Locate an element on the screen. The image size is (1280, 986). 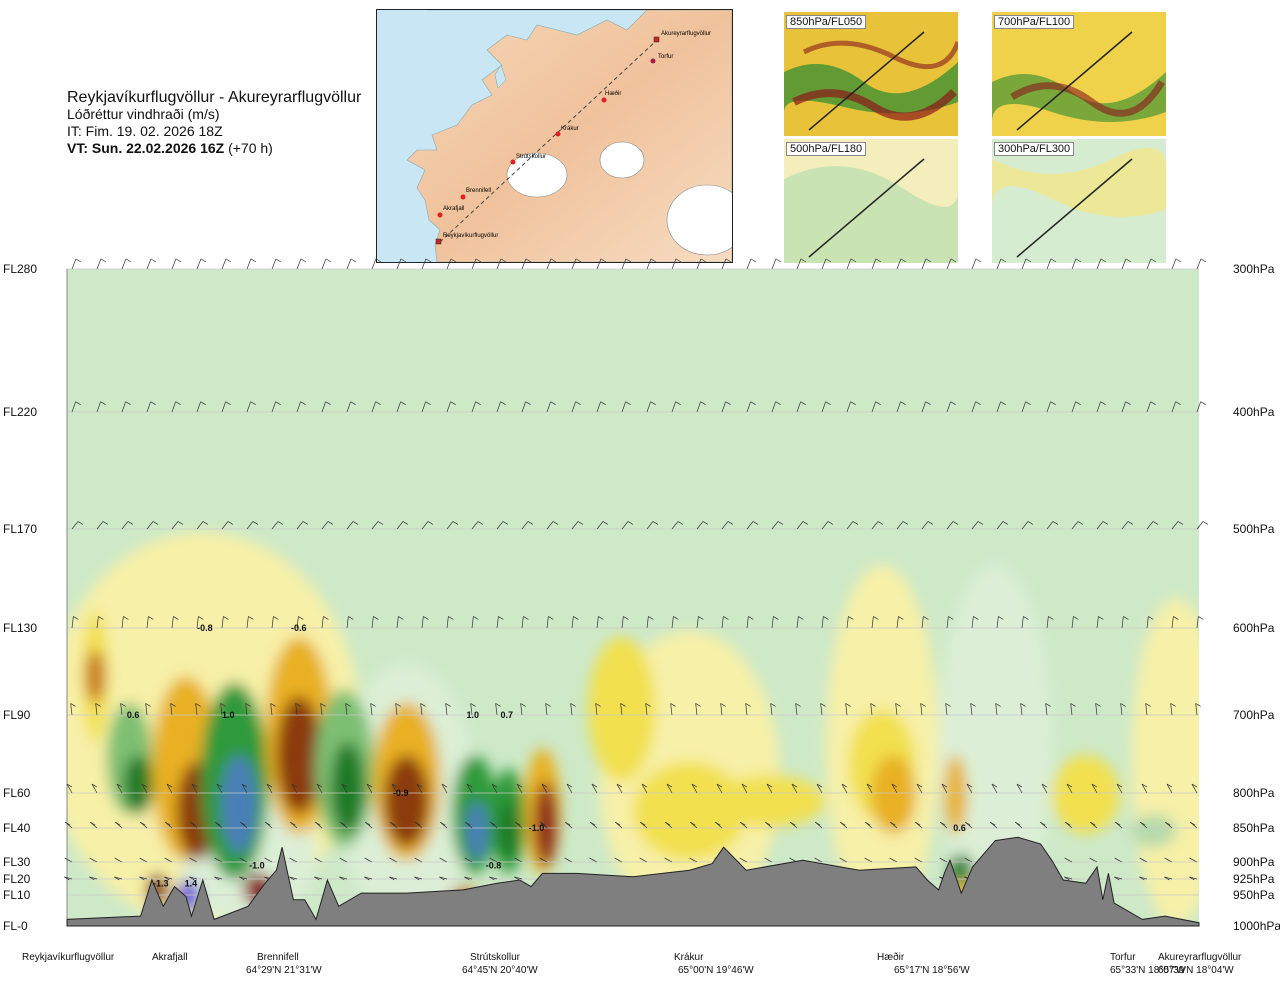
thumbnail-300hpa: 300hPa/FL300 is located at coordinates (1079, 201).